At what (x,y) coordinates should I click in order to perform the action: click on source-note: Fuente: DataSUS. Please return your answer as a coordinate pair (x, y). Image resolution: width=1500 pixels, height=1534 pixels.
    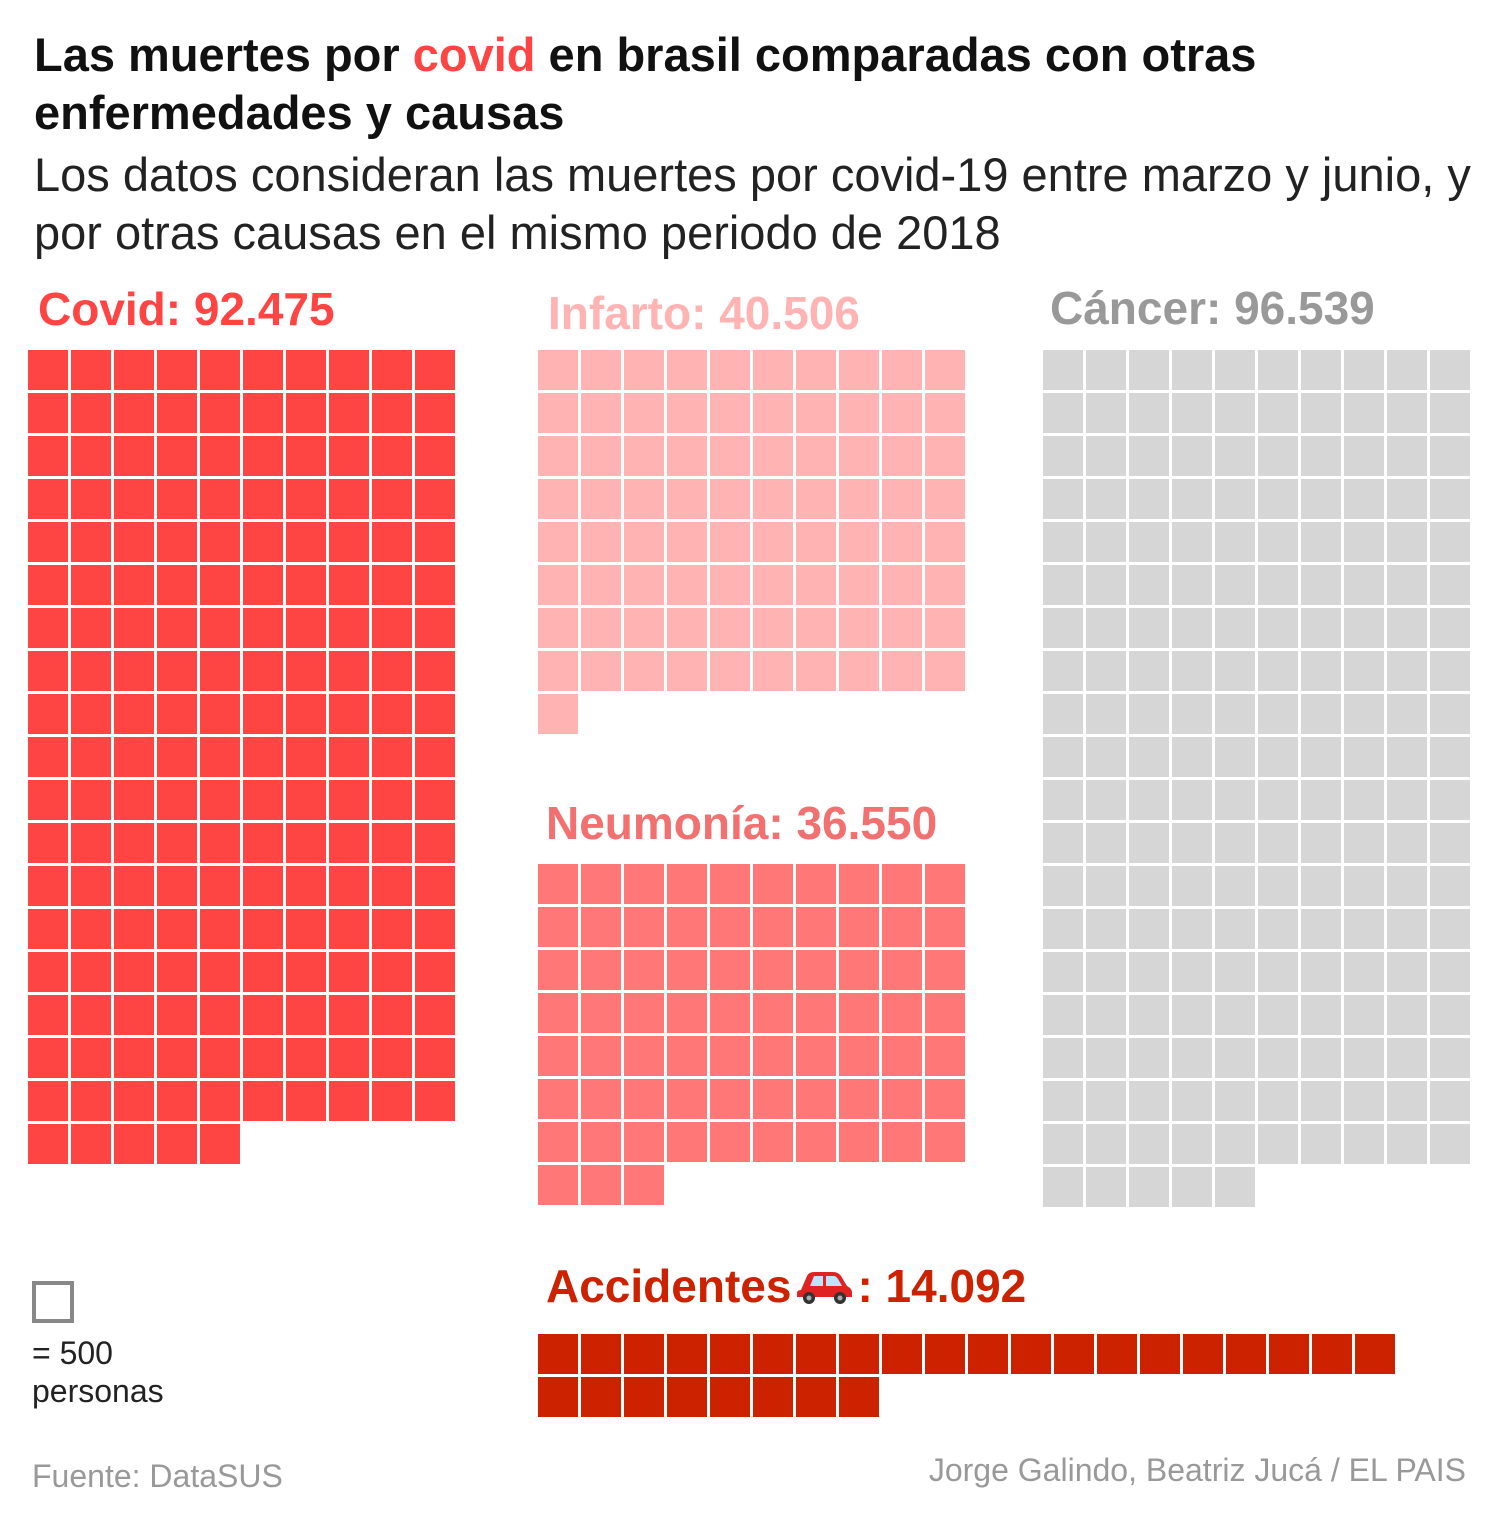
    Looking at the image, I should click on (157, 1476).